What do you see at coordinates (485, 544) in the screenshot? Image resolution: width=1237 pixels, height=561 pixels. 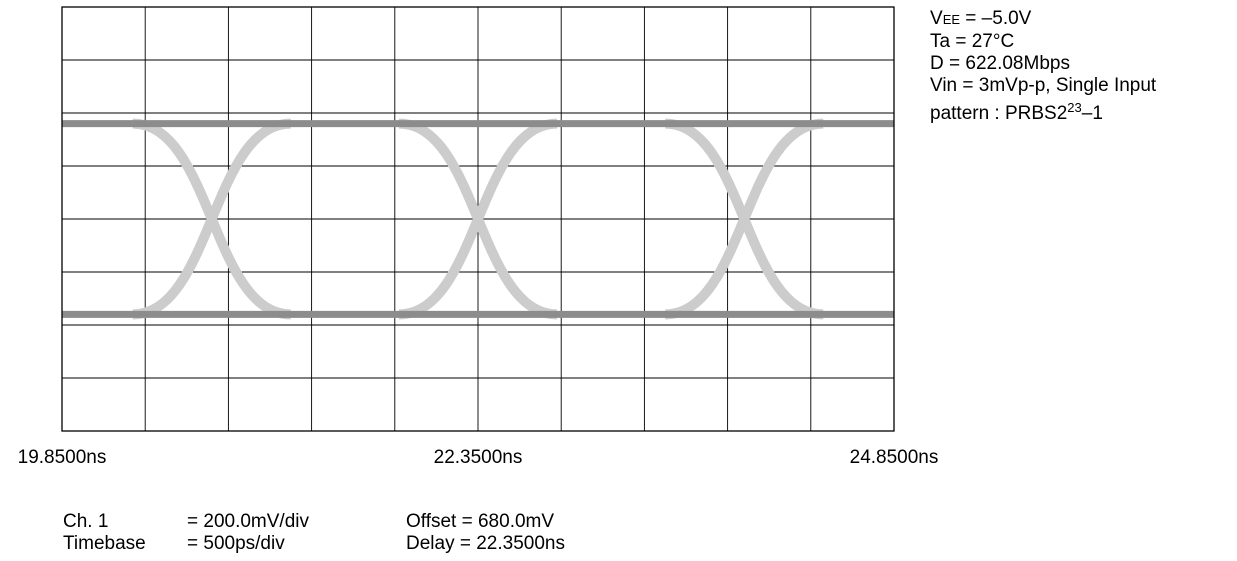 I see `delay-setting: Delay = 22.3500ns` at bounding box center [485, 544].